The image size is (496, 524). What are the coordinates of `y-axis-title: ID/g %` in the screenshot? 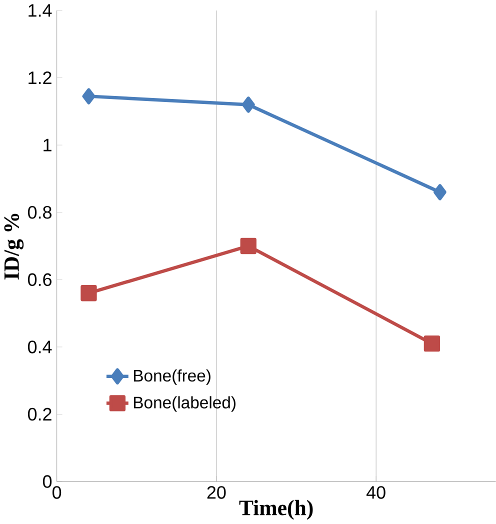 It's located at (14, 247).